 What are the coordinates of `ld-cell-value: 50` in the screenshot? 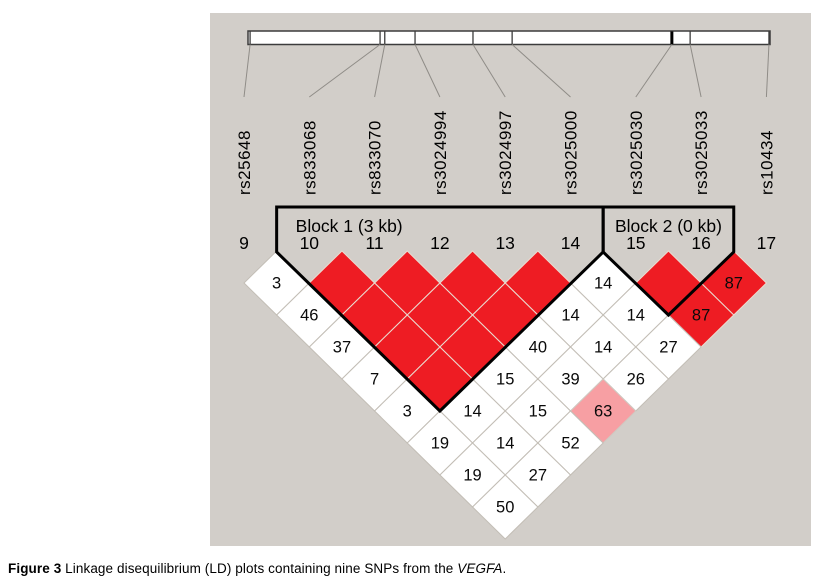 It's located at (505, 508).